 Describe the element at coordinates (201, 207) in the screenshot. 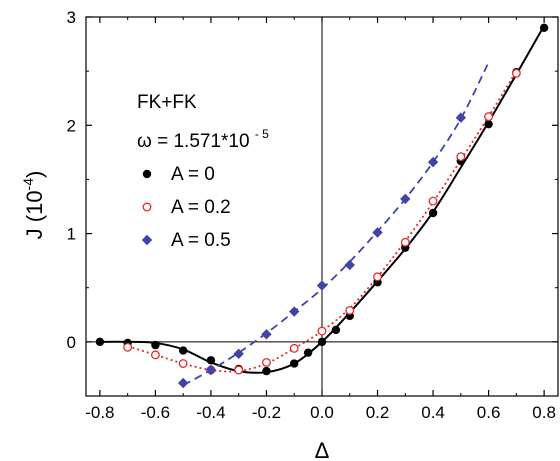

I see `legend-label-a-0-2: A = 0.2` at that location.